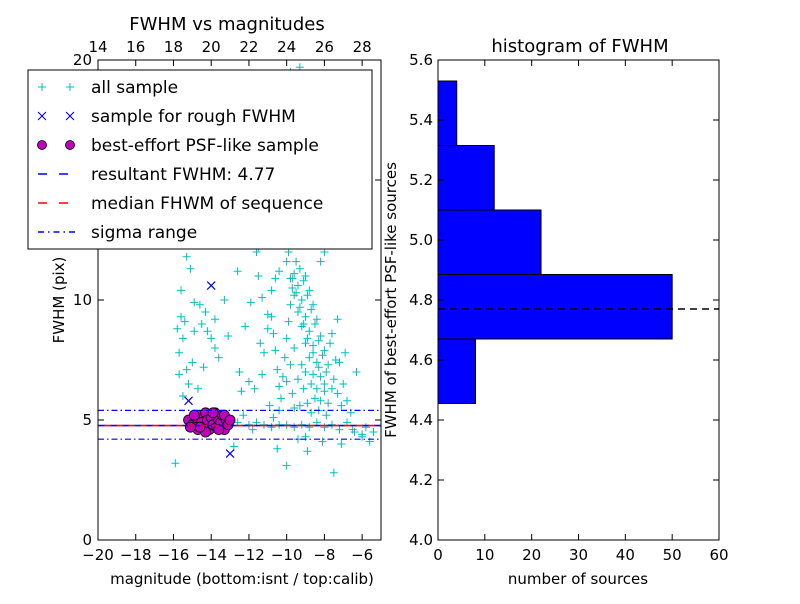 This screenshot has height=604, width=800. Describe the element at coordinates (211, 286) in the screenshot. I see `rough-fwhm-sample-point` at that location.